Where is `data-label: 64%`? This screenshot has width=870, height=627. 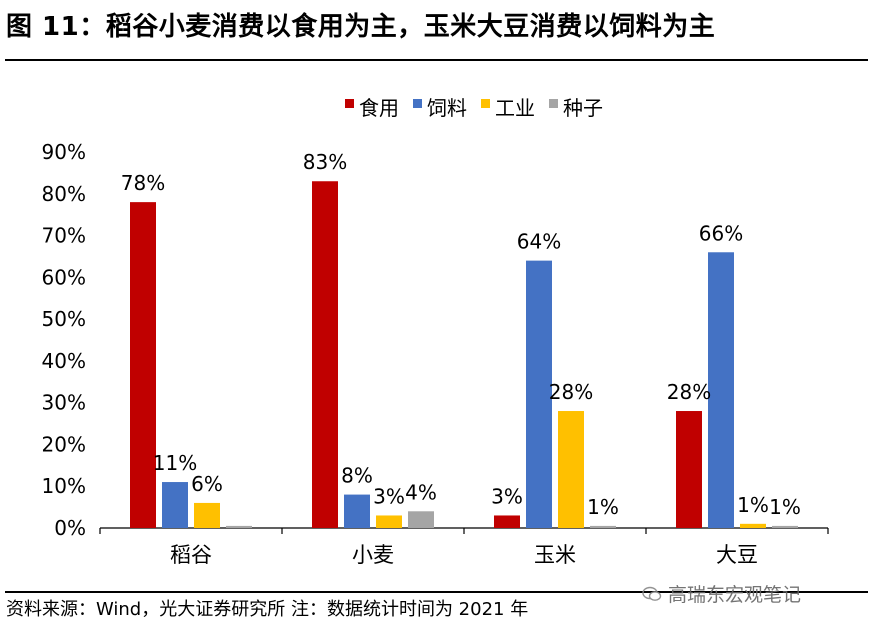
data-label: 64% is located at coordinates (539, 242).